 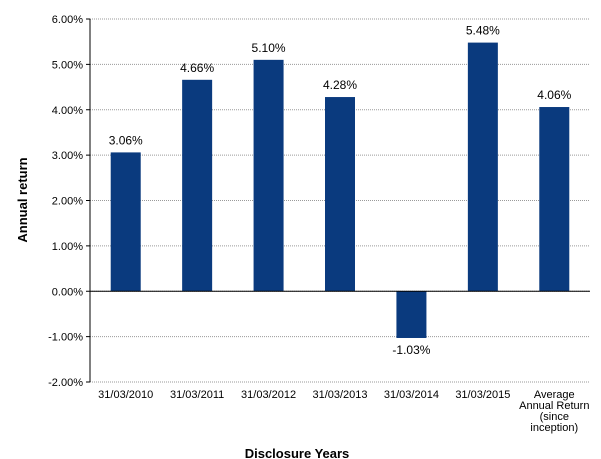 I want to click on x-tick-label-line: 31/03/2015, so click(x=482, y=395).